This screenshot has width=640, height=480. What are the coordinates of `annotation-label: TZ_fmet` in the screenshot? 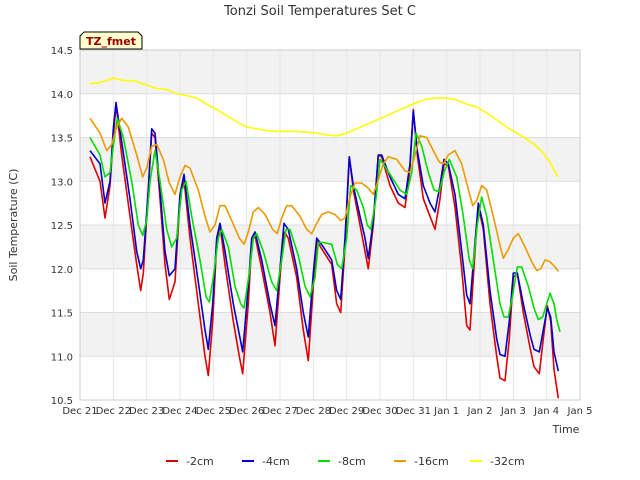 It's located at (111, 41).